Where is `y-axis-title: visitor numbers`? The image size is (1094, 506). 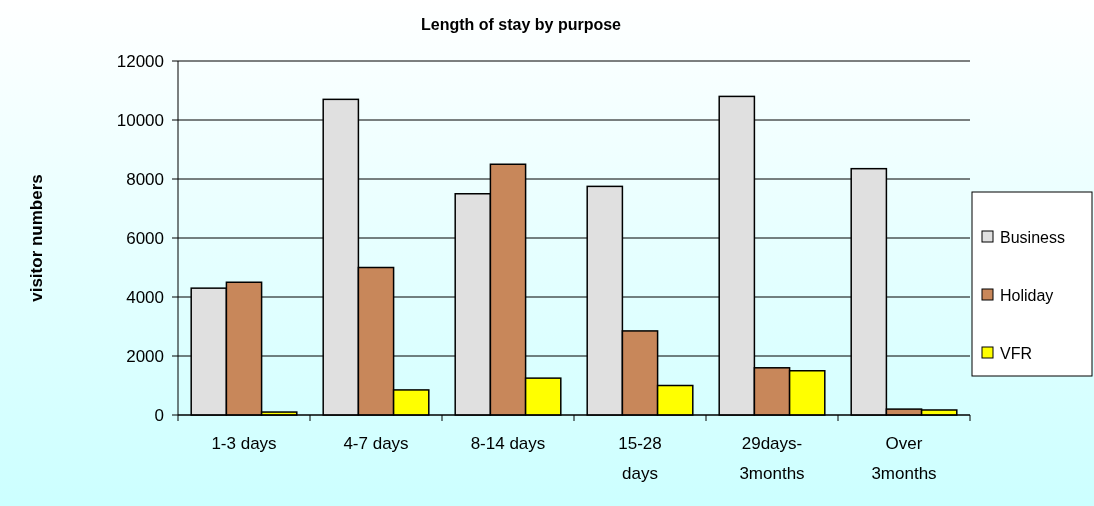 y-axis-title: visitor numbers is located at coordinates (36, 238).